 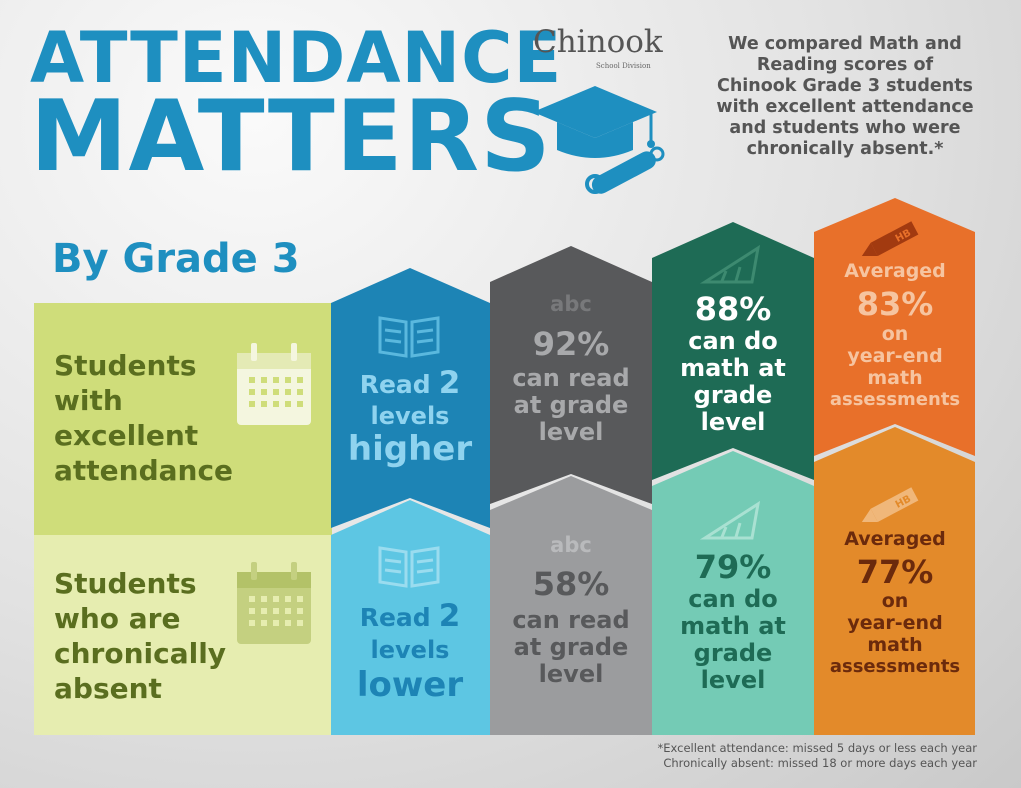 What do you see at coordinates (845, 107) in the screenshot?
I see `intro-line: with excellent attendance` at bounding box center [845, 107].